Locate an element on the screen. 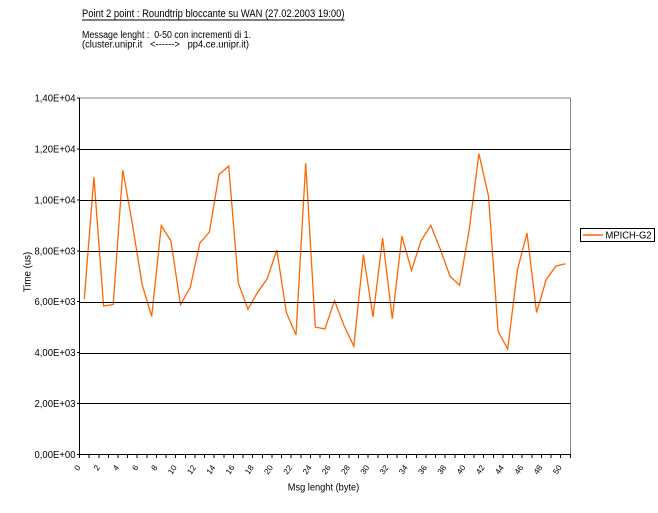 The width and height of the screenshot is (658, 513). svg-text: Time (us) is located at coordinates (28, 272).